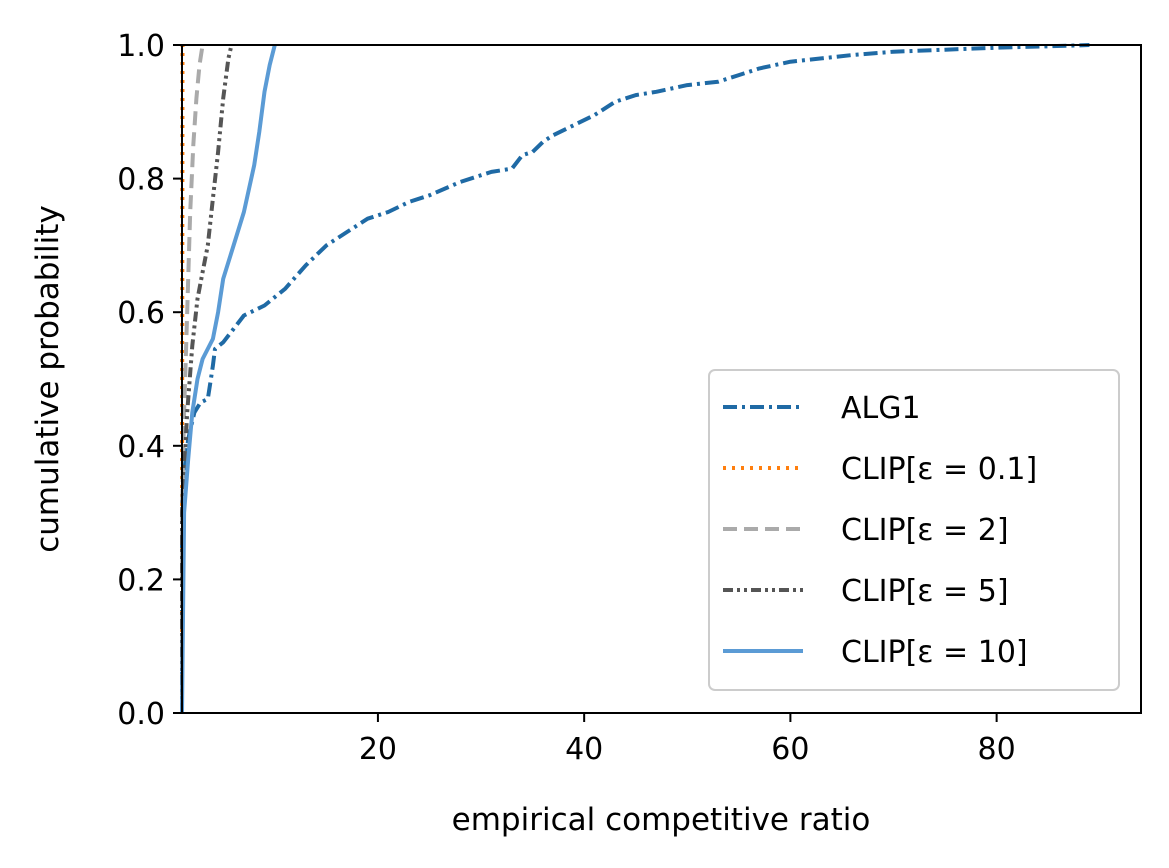 The image size is (1169, 868). I want to click on x-axis: 20 40 60 80, so click(687, 740).